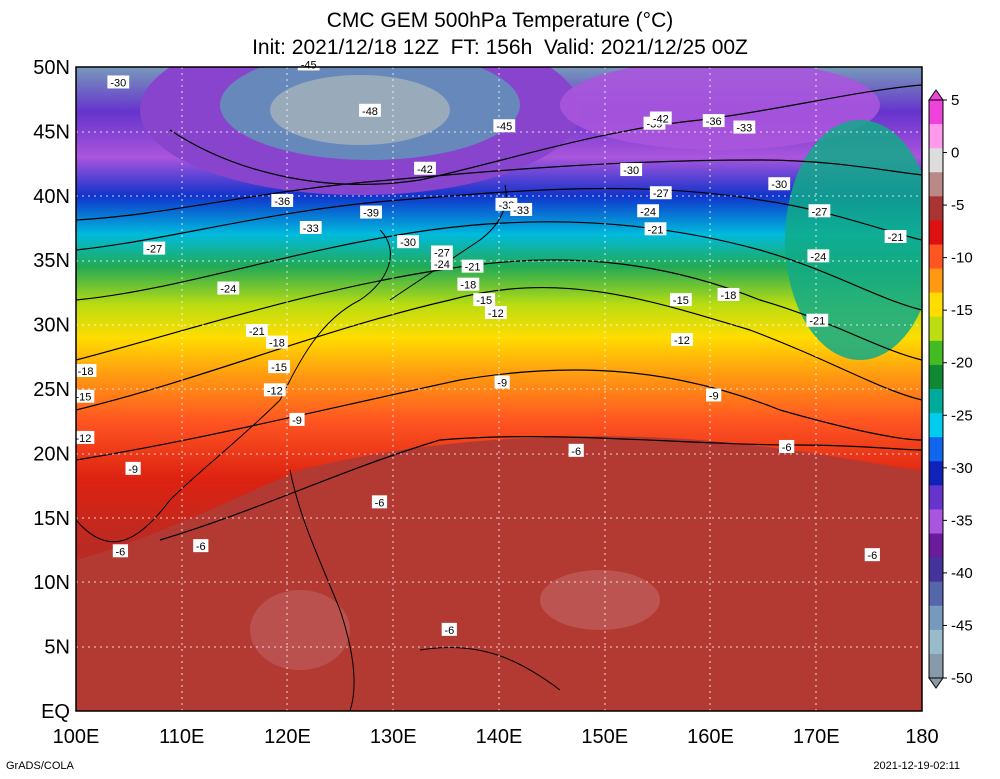 This screenshot has width=1000, height=779. Describe the element at coordinates (648, 212) in the screenshot. I see `contour-label-text: -24` at that location.